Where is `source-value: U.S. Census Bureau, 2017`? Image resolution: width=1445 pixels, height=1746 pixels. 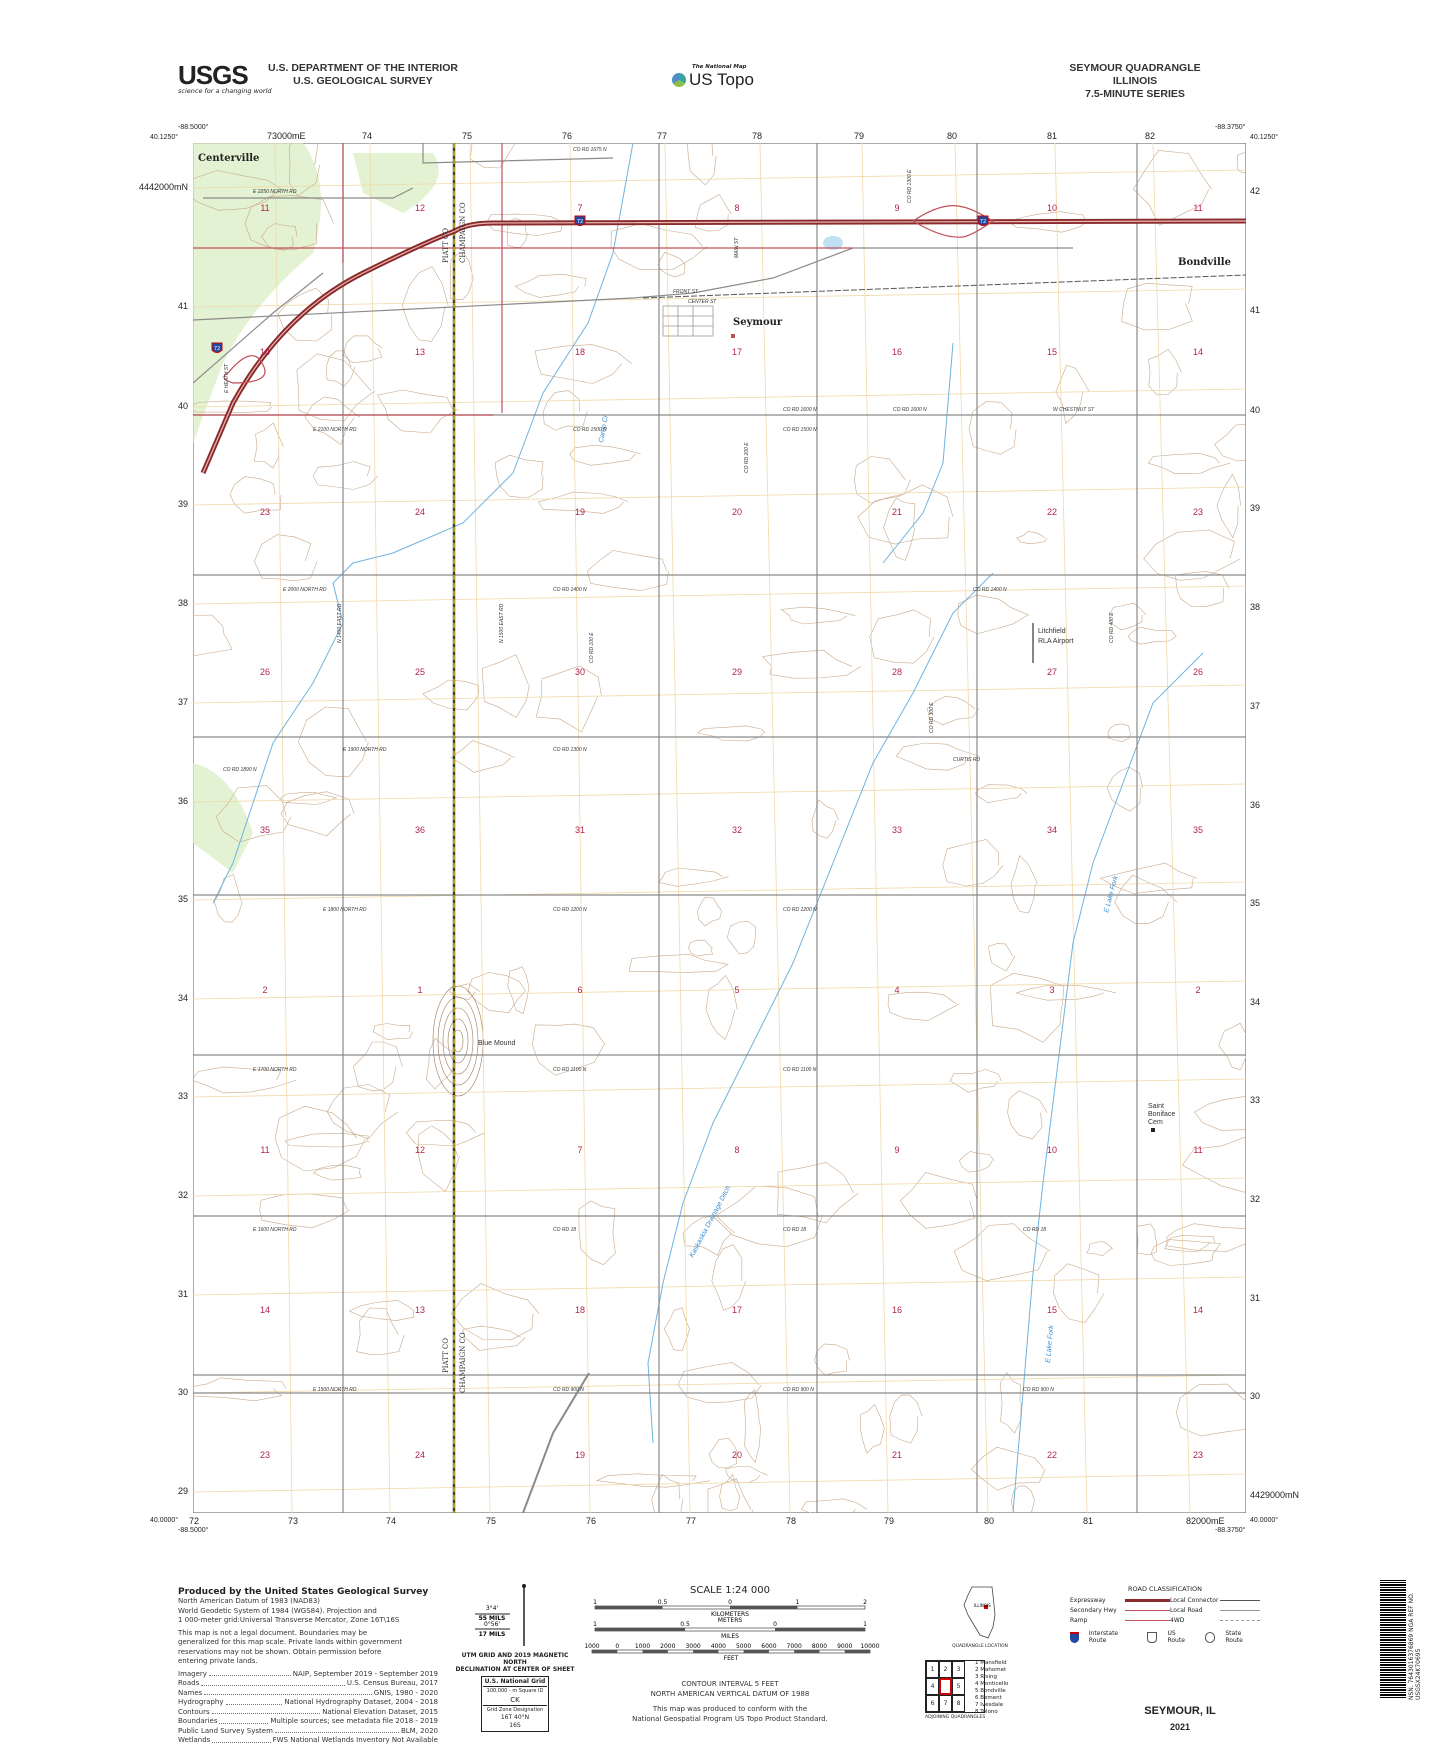
source-value: U.S. Census Bureau, 2017 is located at coordinates (392, 1683).